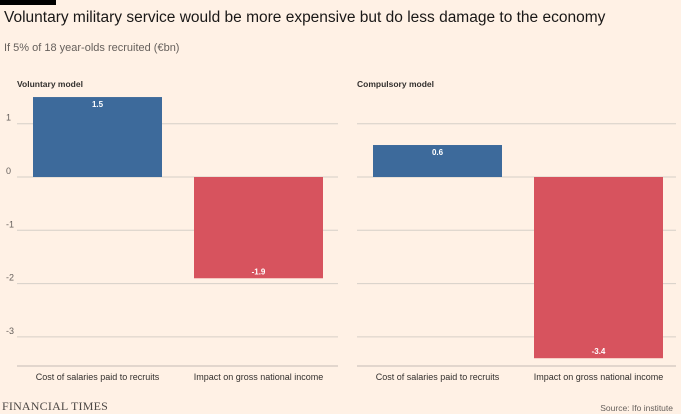 This screenshot has height=414, width=681. What do you see at coordinates (50, 84) in the screenshot?
I see `panel-title: Voluntary model` at bounding box center [50, 84].